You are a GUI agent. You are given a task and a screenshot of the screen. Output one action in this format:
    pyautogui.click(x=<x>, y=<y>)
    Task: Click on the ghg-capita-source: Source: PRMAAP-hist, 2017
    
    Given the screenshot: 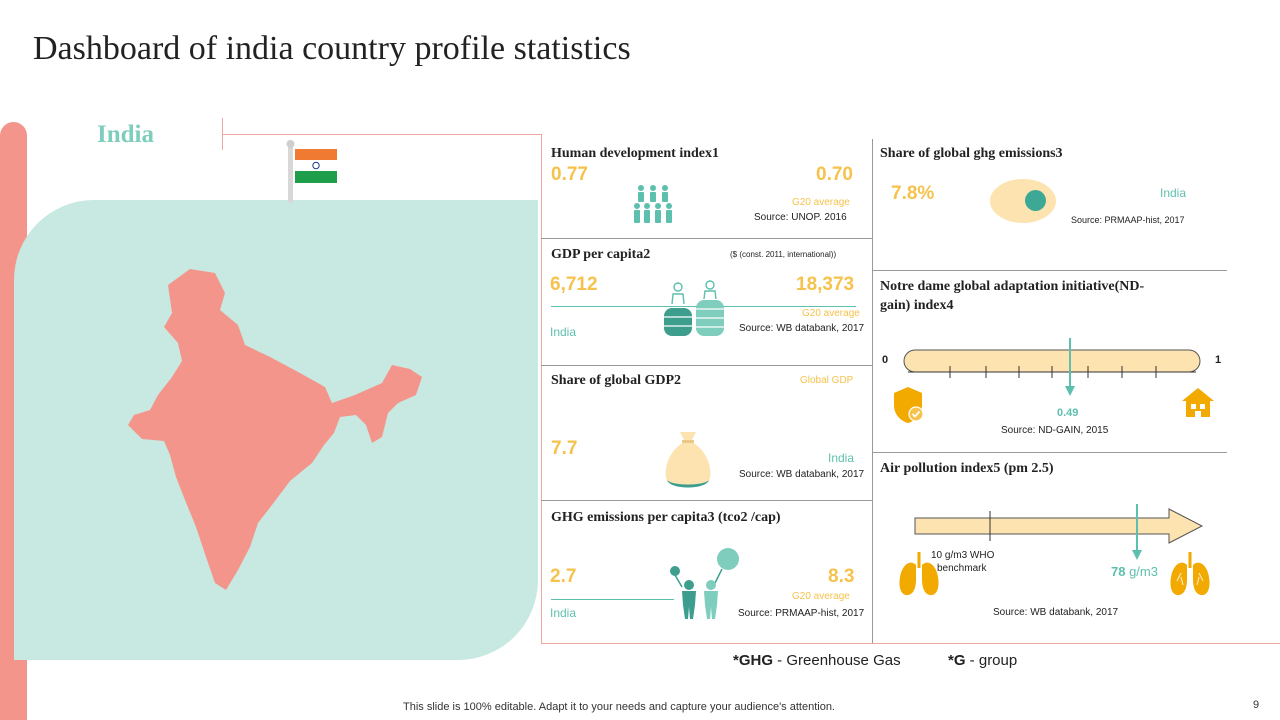 What is the action you would take?
    pyautogui.click(x=801, y=613)
    